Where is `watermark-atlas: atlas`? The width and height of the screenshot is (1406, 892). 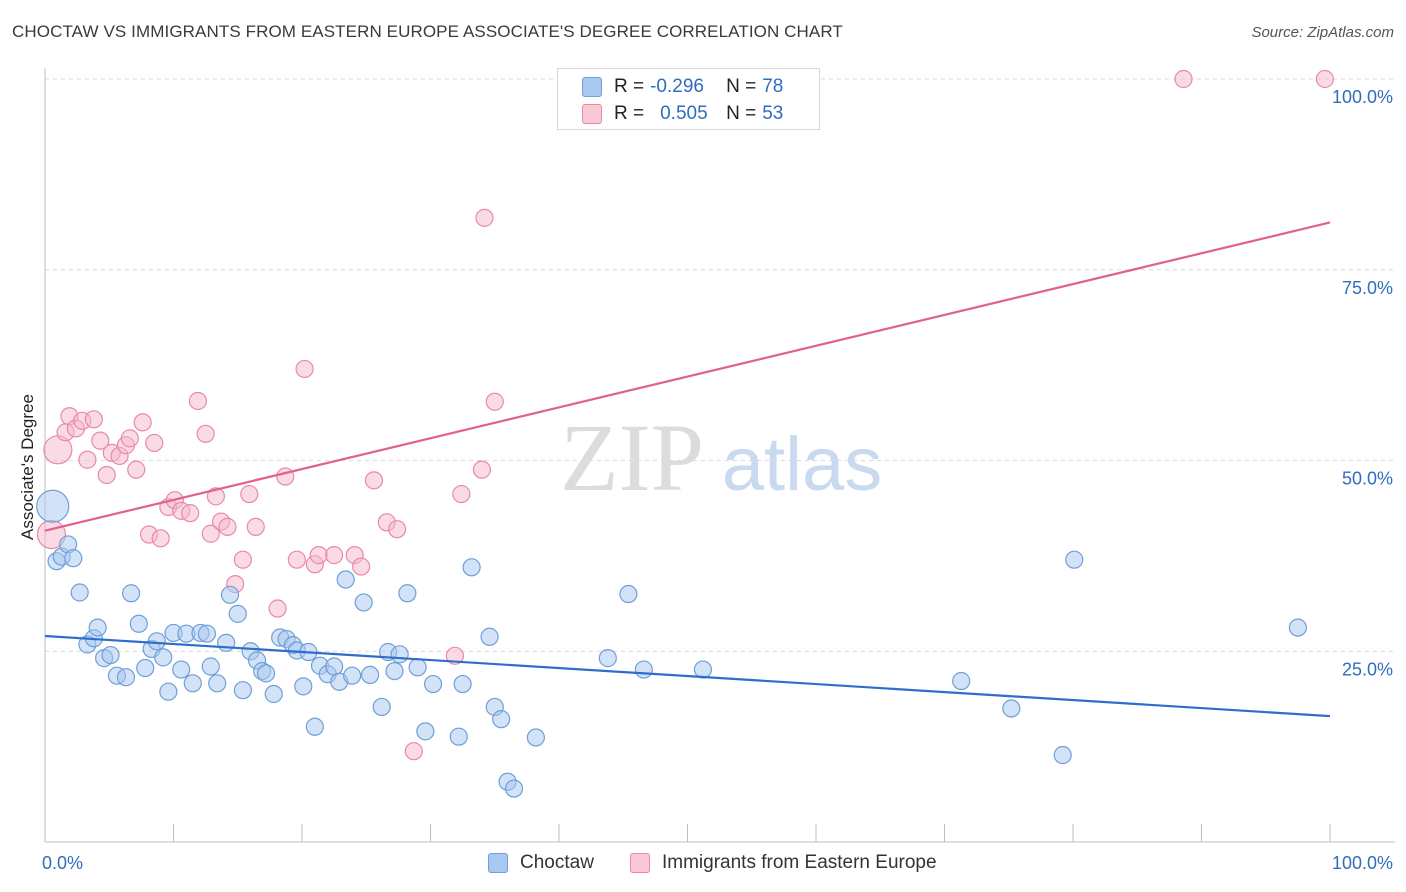 watermark-atlas: atlas is located at coordinates (802, 464).